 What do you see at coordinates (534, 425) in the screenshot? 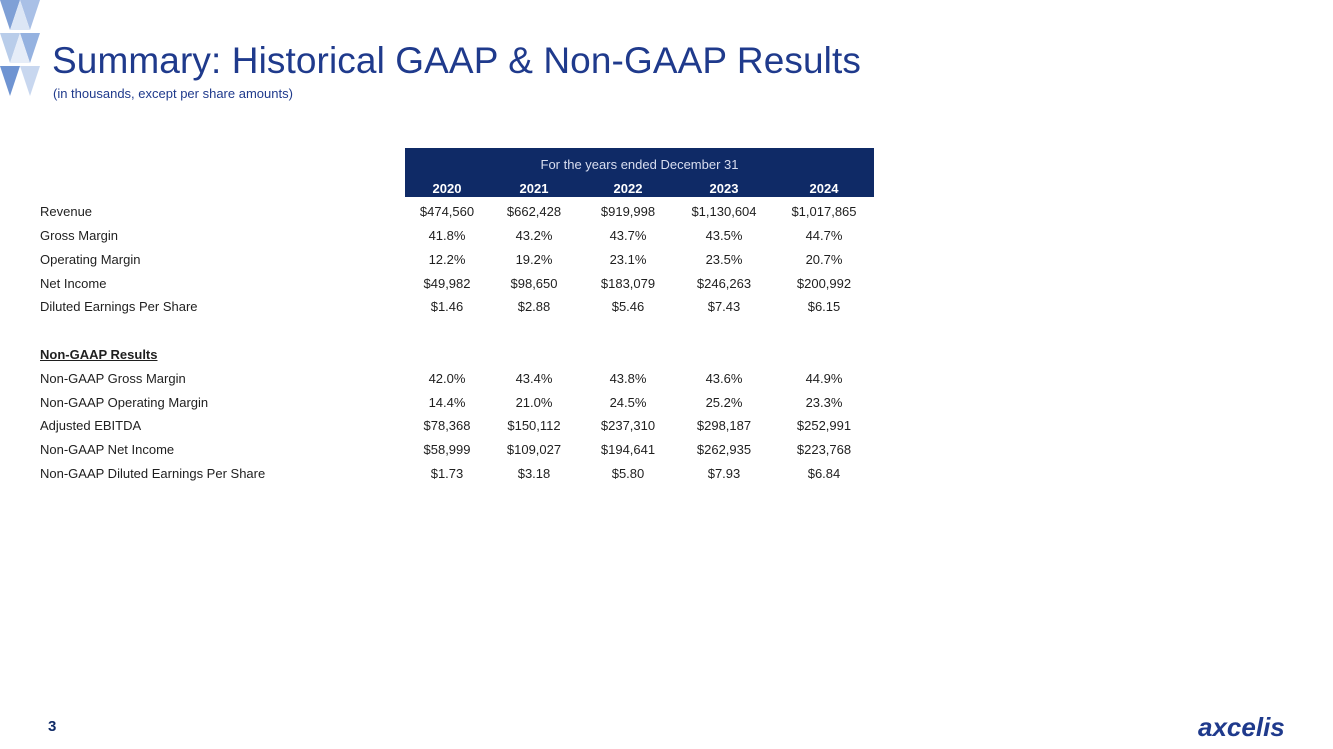
I see `table-cell: $150,112` at bounding box center [534, 425].